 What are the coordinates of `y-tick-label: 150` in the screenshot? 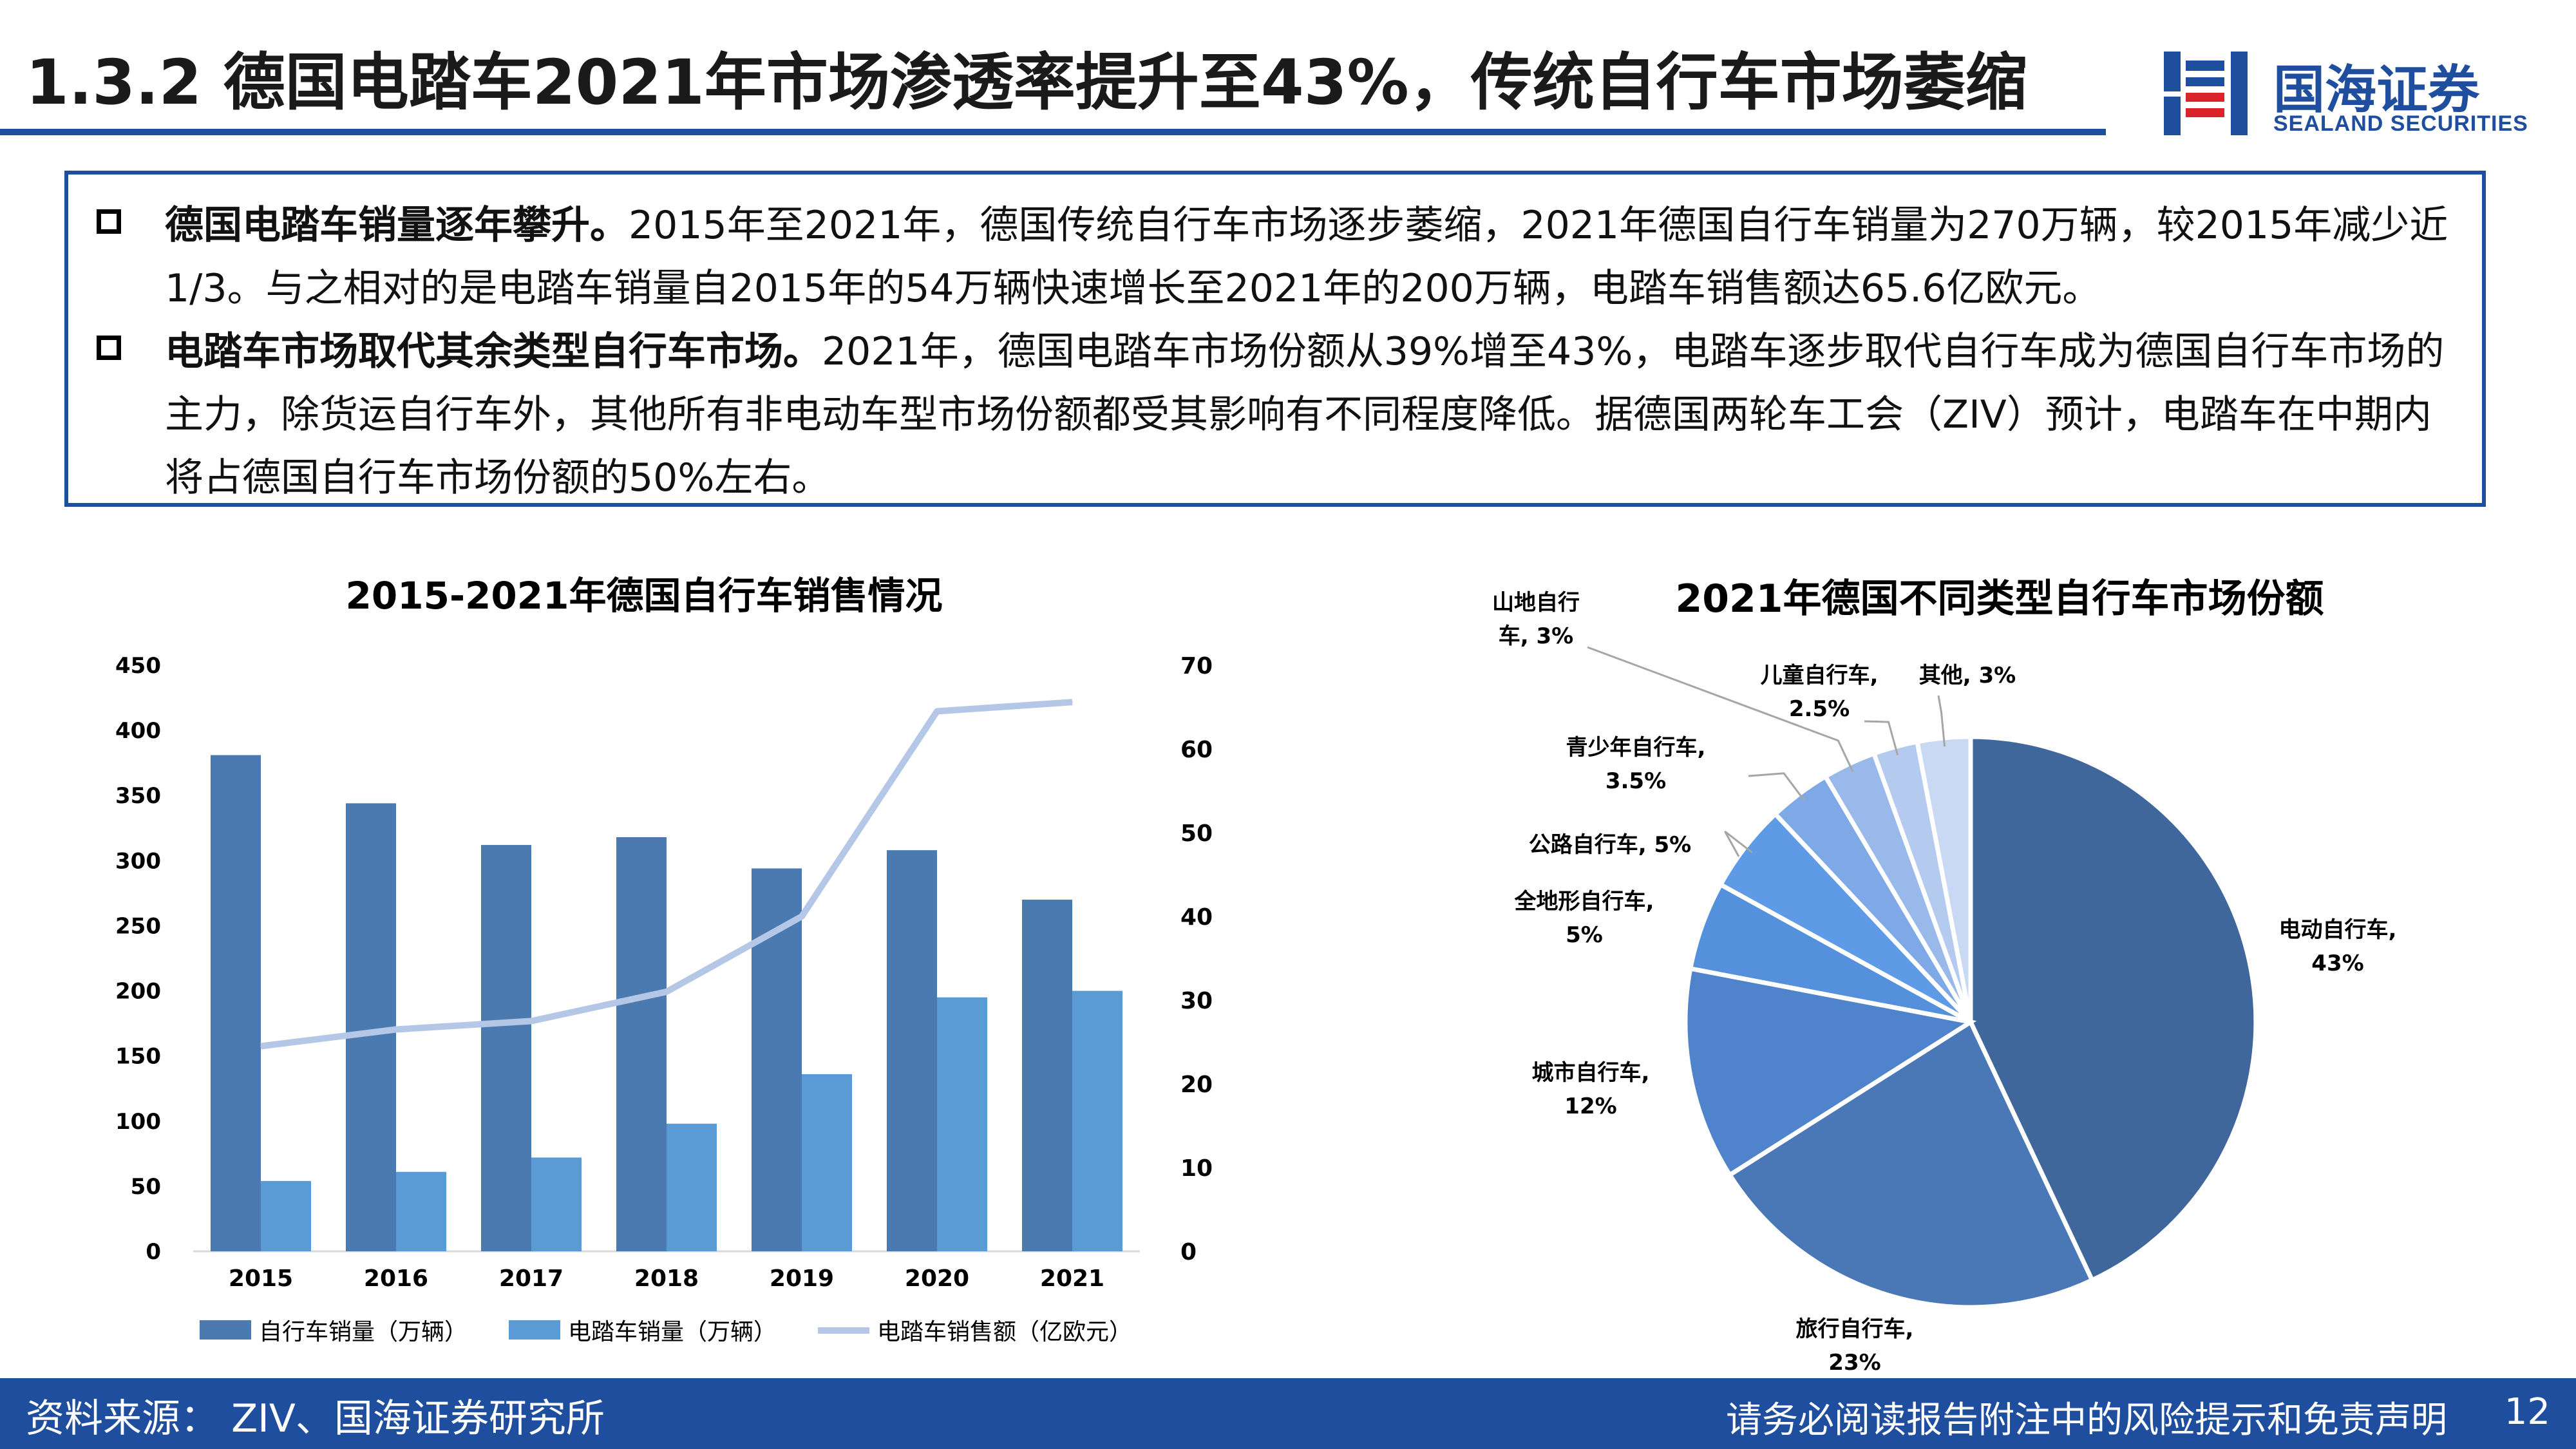 It's located at (138, 1057).